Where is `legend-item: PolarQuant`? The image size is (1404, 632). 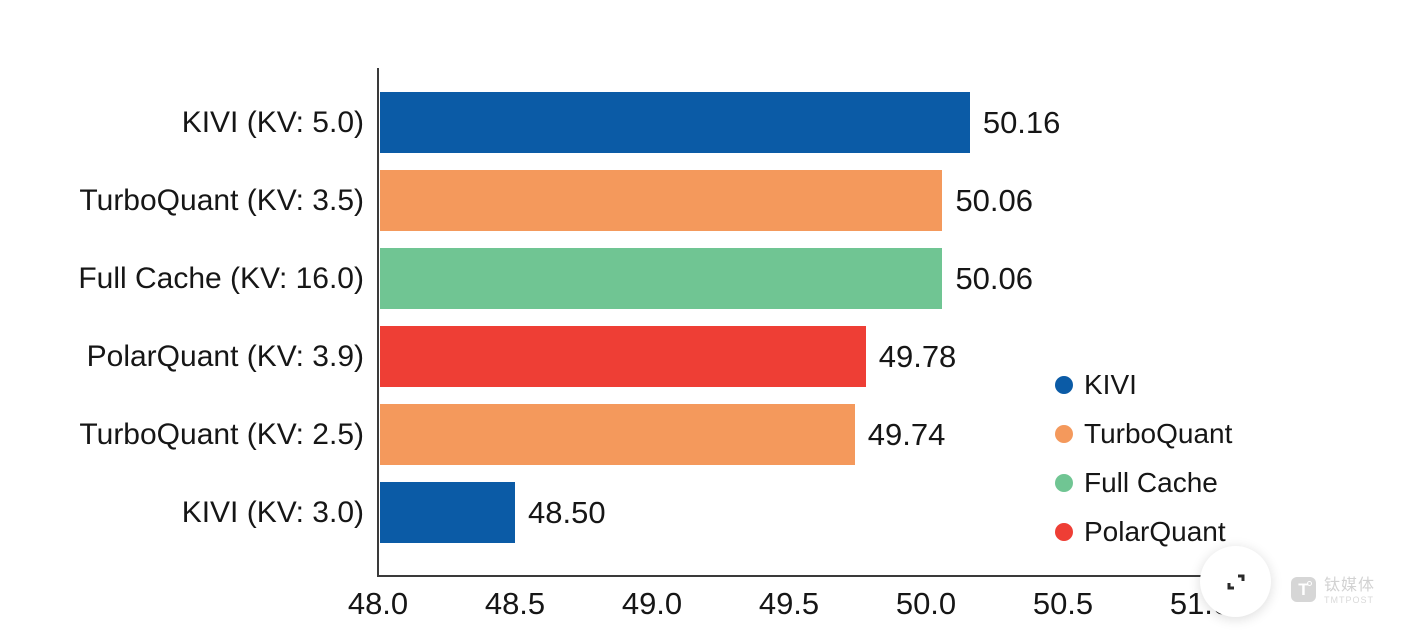
legend-item: PolarQuant is located at coordinates (1143, 531).